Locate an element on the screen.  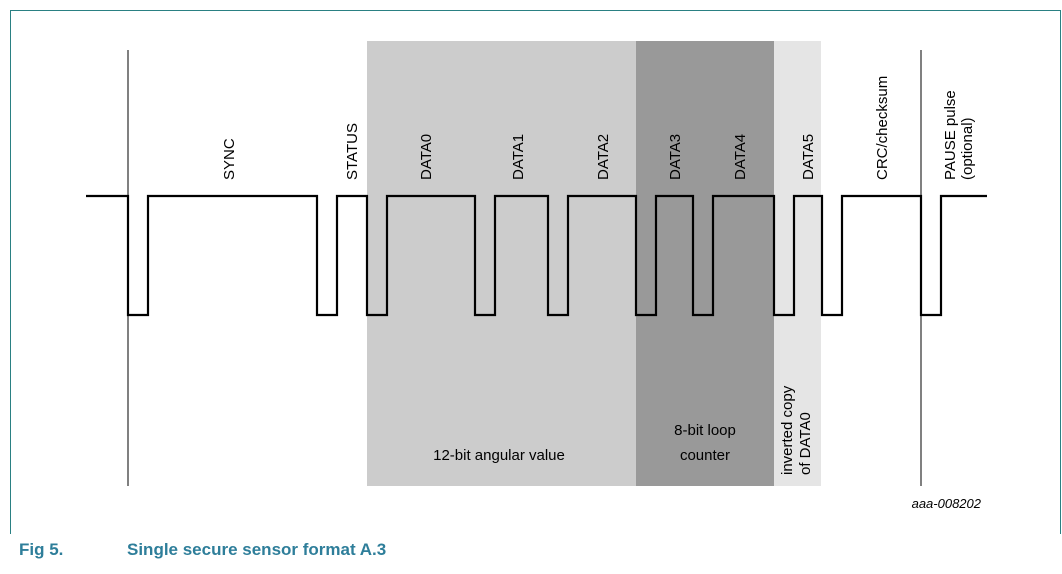
inverted-copy-label-line2: of DATA0 is located at coordinates (805, 443).